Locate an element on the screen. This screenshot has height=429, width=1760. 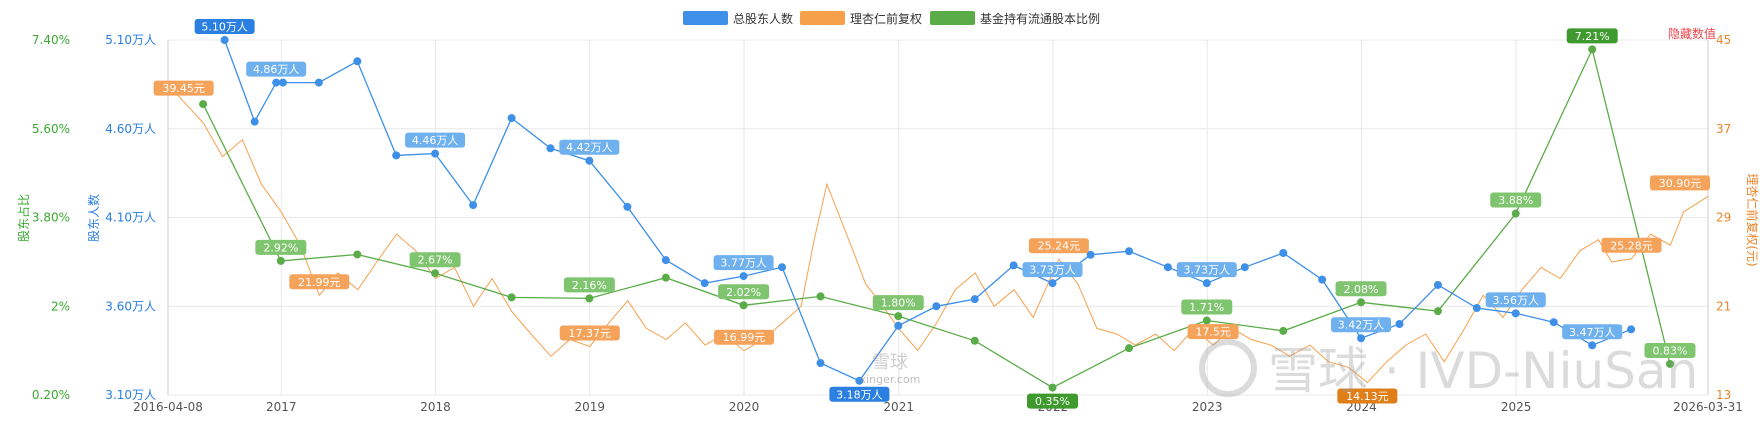
data-label-holders: 4.86万人 is located at coordinates (276, 69).